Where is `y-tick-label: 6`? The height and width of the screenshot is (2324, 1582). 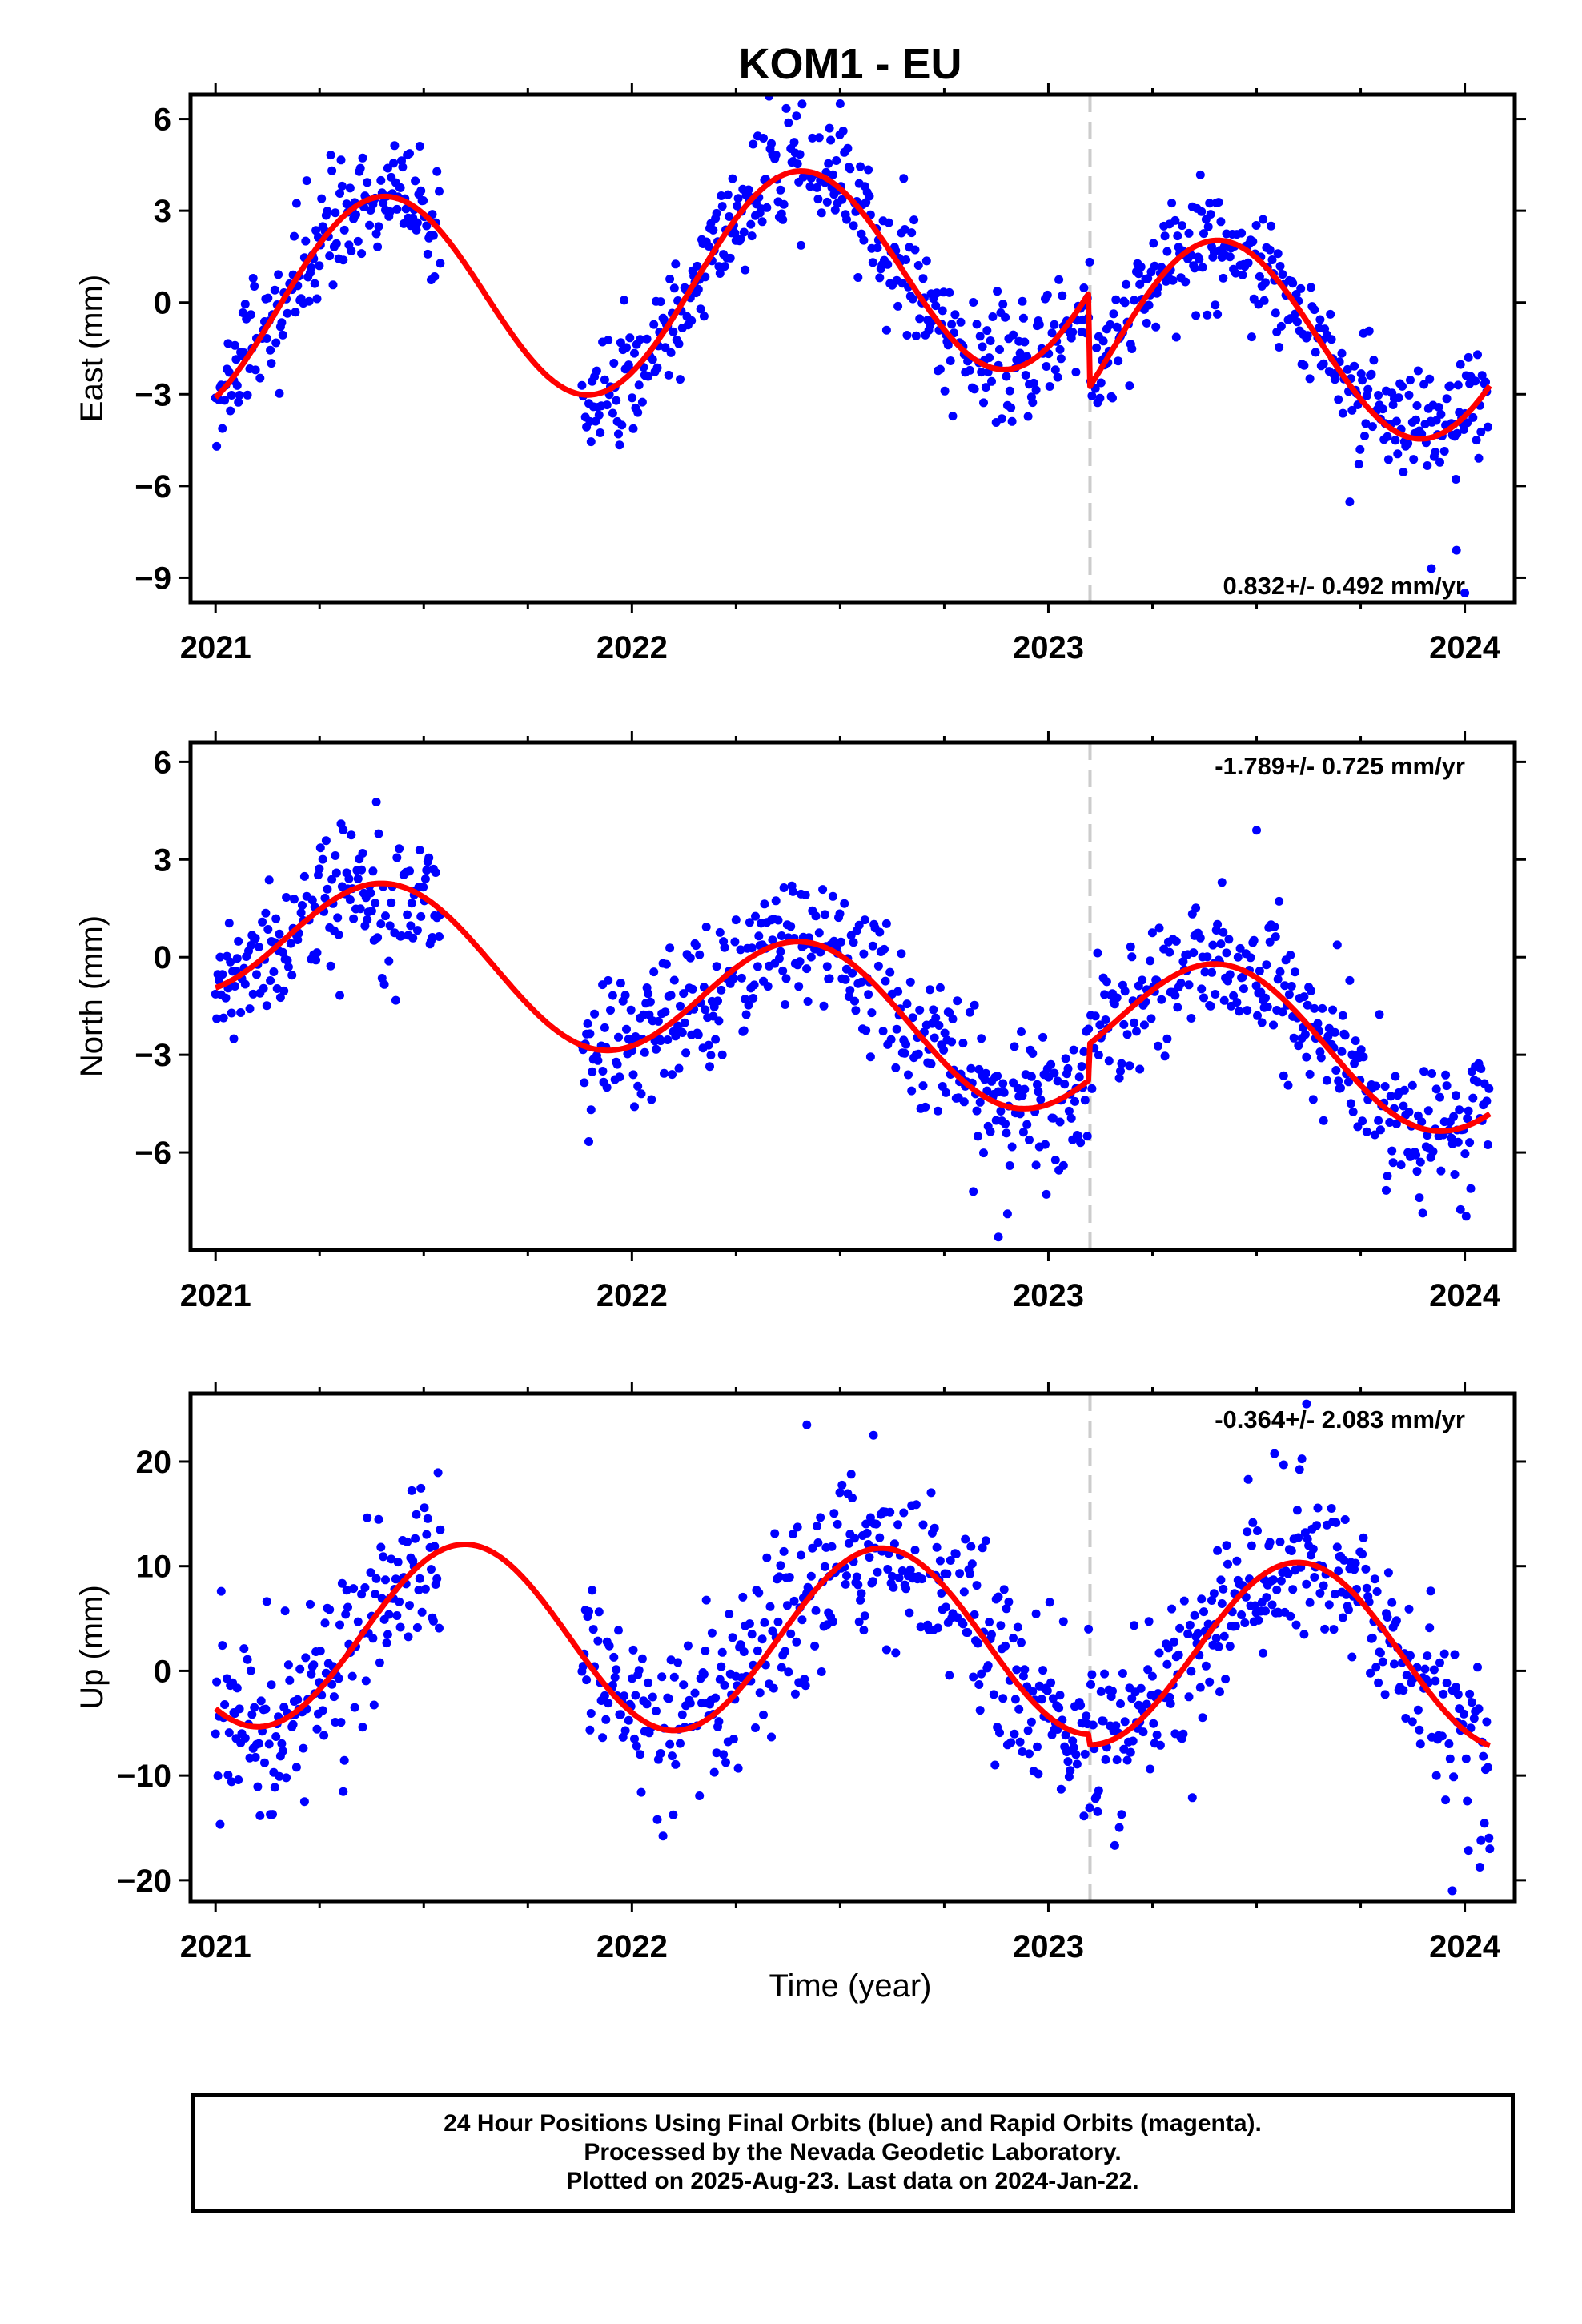
y-tick-label: 6 is located at coordinates (162, 762).